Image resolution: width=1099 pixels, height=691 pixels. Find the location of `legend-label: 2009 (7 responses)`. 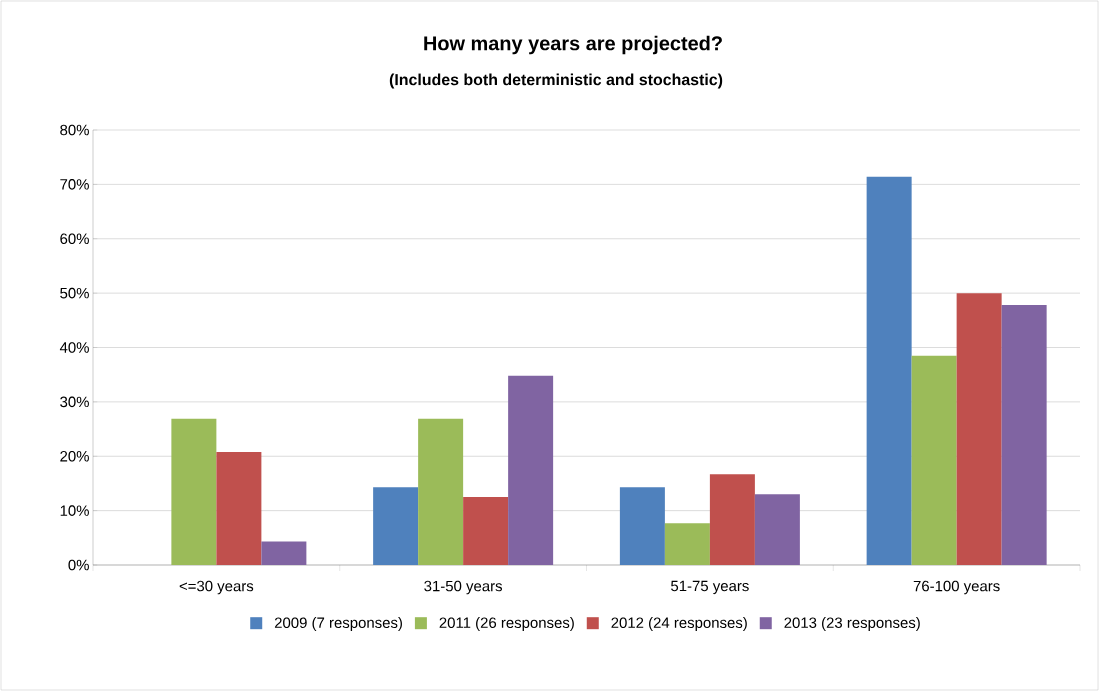

legend-label: 2009 (7 responses) is located at coordinates (338, 624).